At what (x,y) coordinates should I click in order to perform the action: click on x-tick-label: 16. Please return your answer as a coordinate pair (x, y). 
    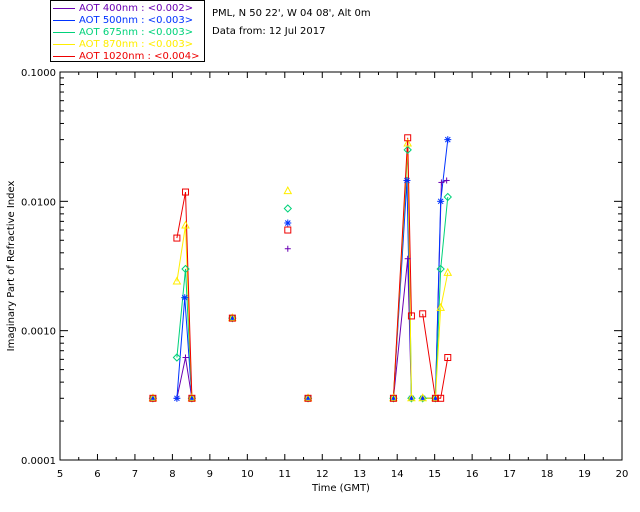
    Looking at the image, I should click on (472, 474).